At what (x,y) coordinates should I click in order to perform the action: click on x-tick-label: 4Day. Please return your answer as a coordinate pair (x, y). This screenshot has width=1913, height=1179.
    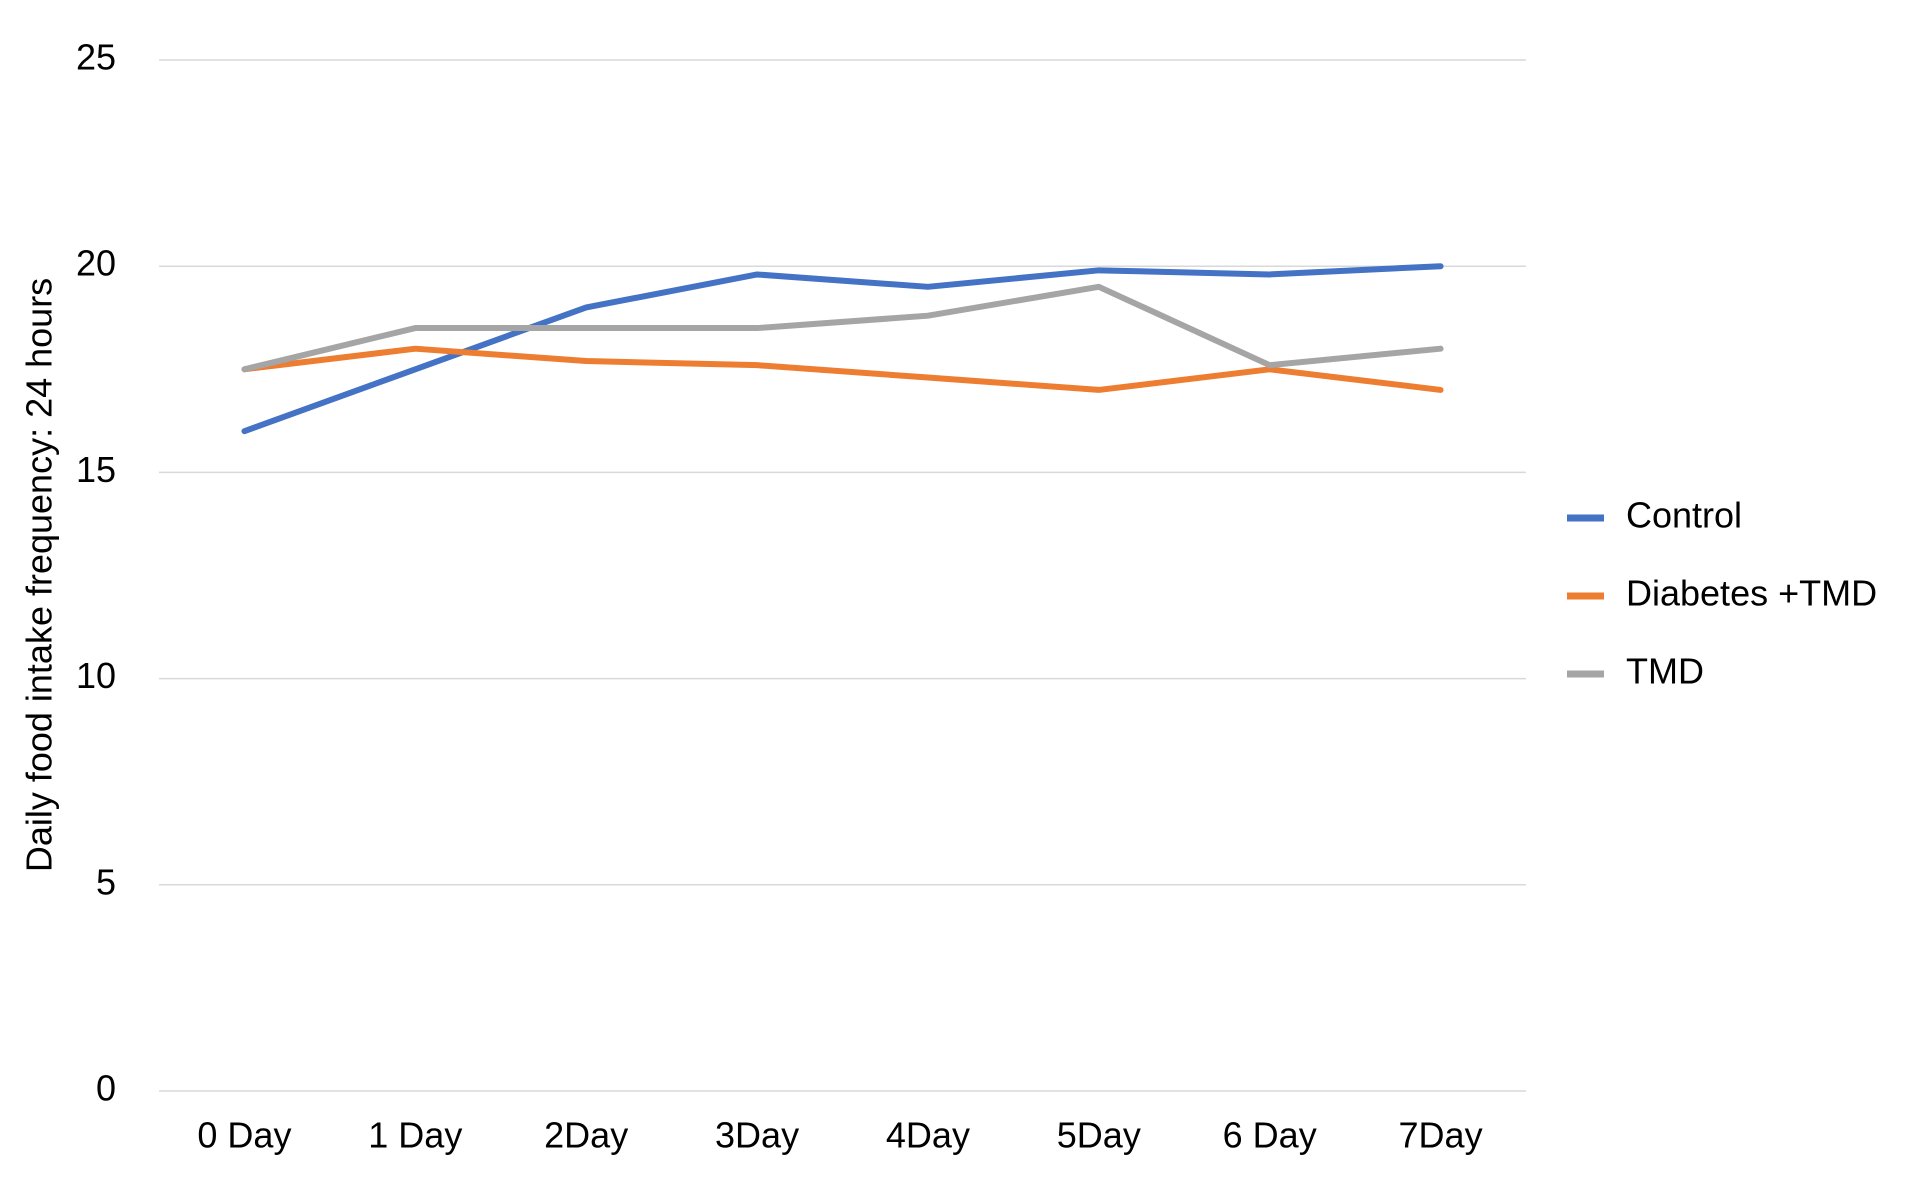
    Looking at the image, I should click on (928, 1135).